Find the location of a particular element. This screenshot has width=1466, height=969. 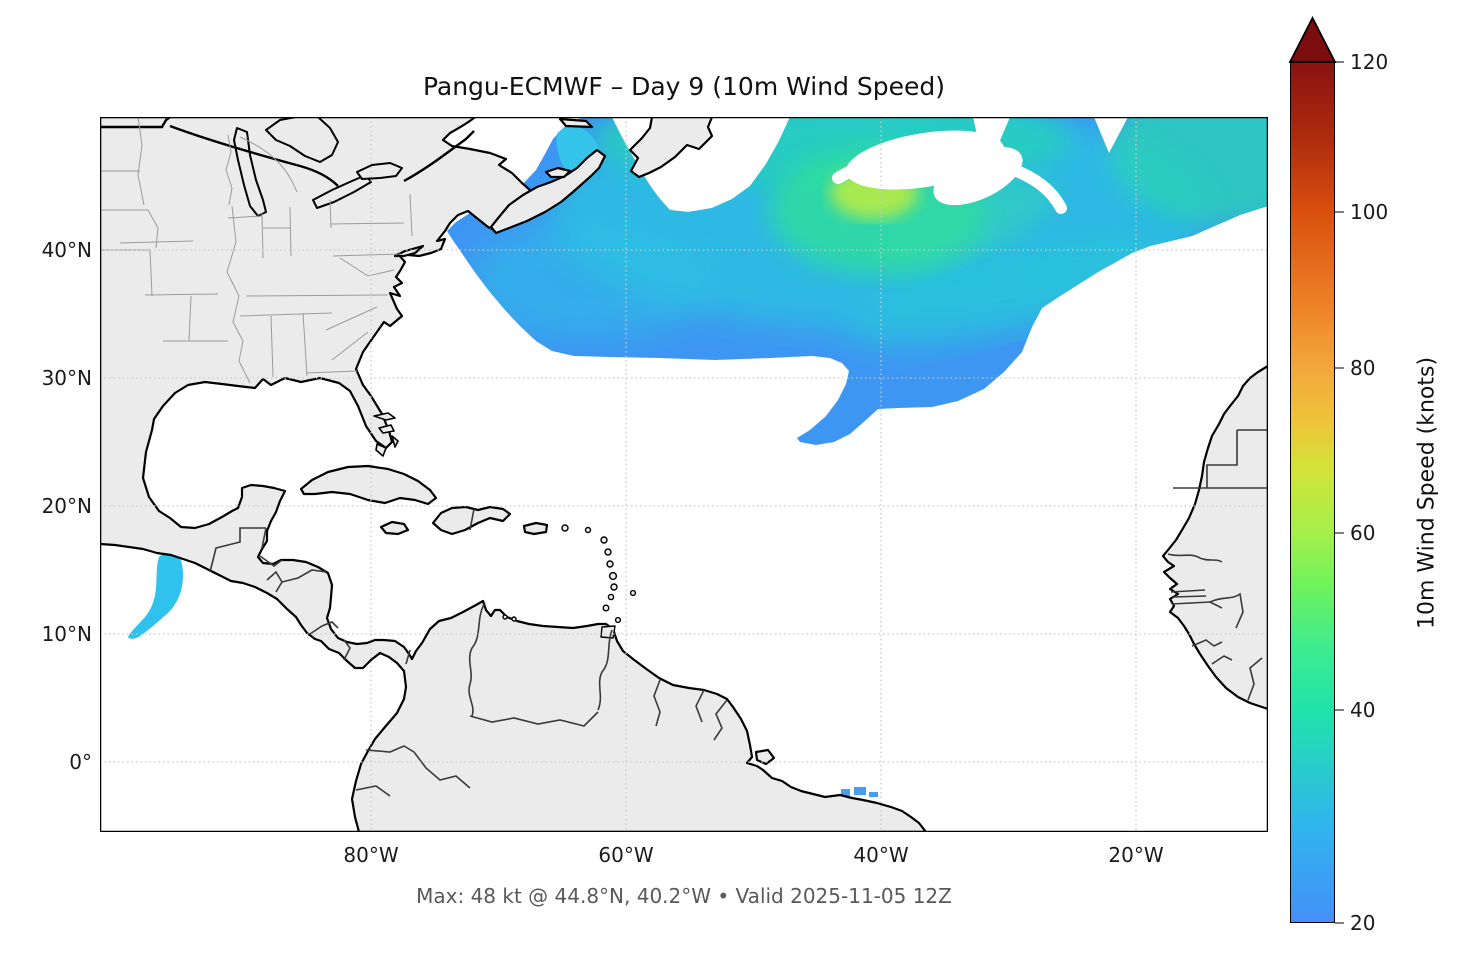

colorbar-tick-label: 100 is located at coordinates (1369, 212).